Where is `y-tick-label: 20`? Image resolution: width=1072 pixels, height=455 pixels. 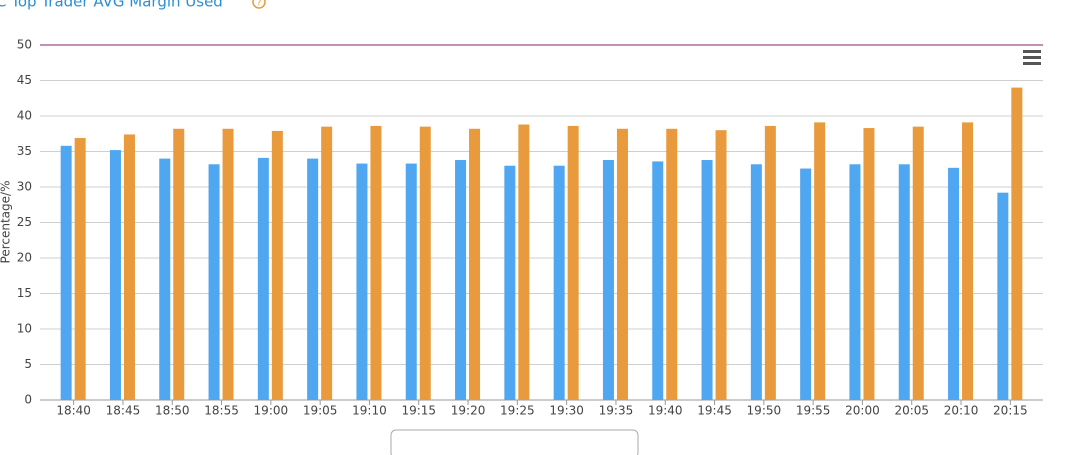
y-tick-label: 20 is located at coordinates (24, 258).